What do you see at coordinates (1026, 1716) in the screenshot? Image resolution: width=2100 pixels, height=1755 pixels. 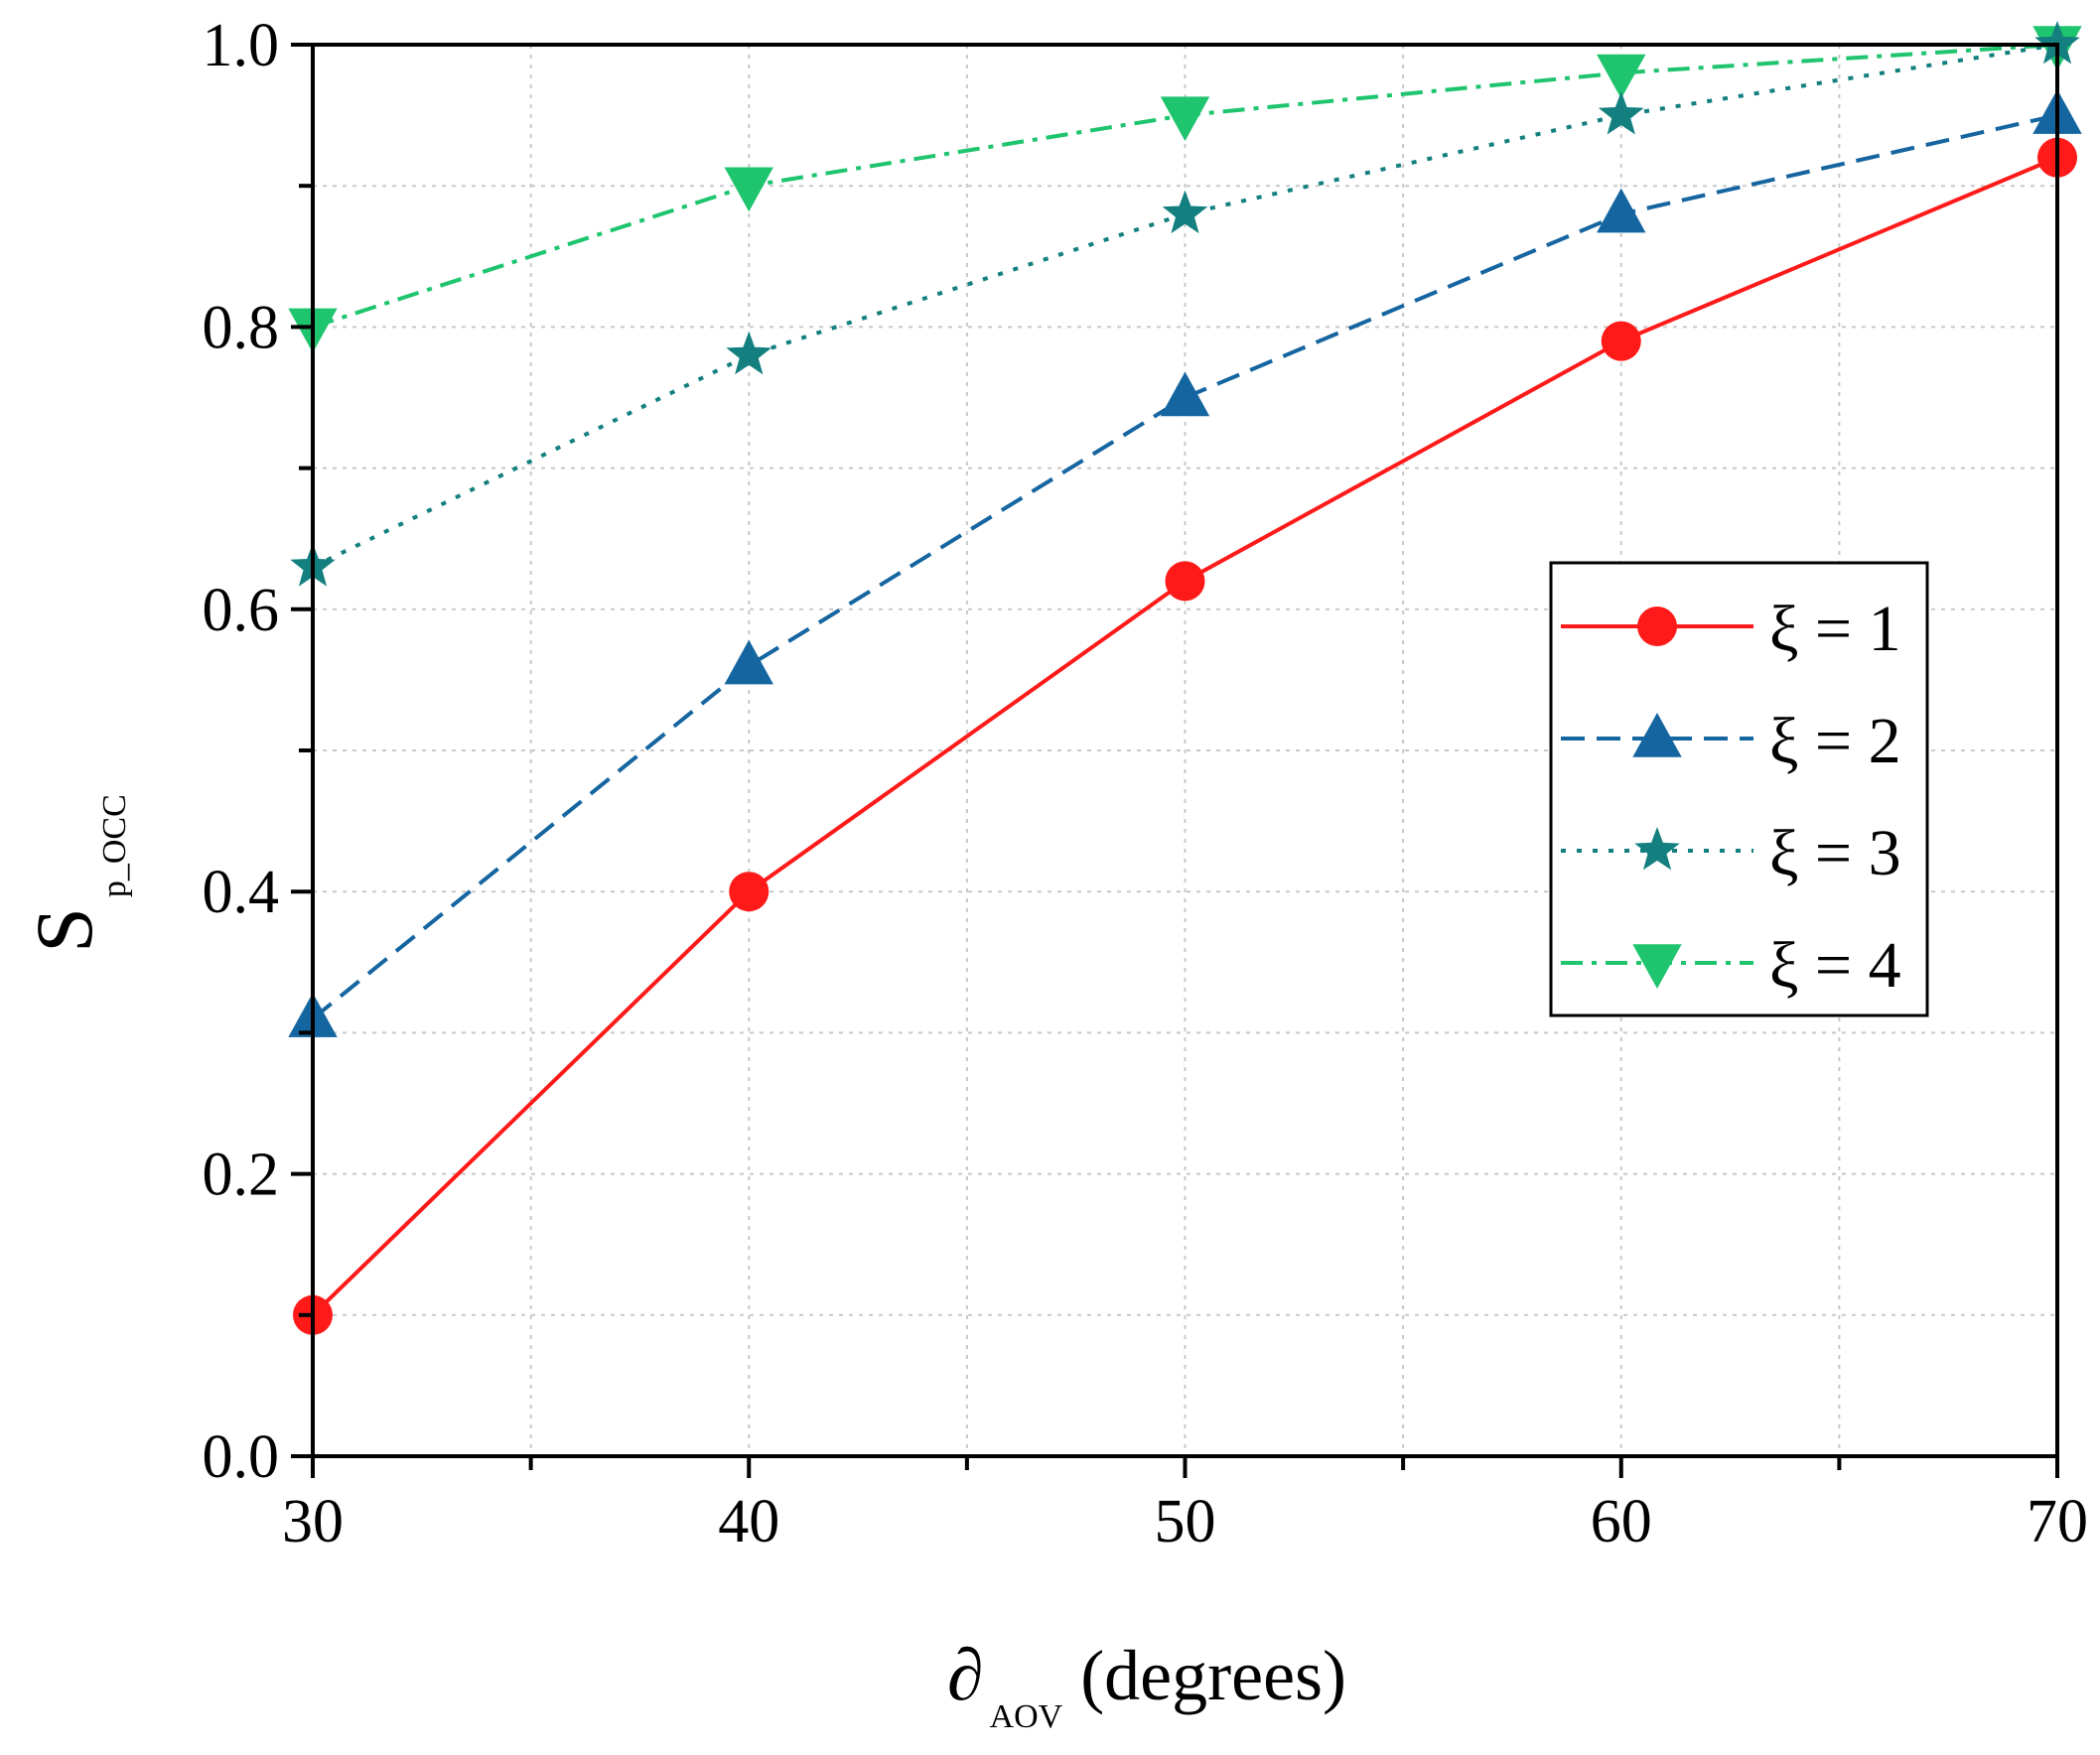 I see `x-axis-subscript: AOV` at bounding box center [1026, 1716].